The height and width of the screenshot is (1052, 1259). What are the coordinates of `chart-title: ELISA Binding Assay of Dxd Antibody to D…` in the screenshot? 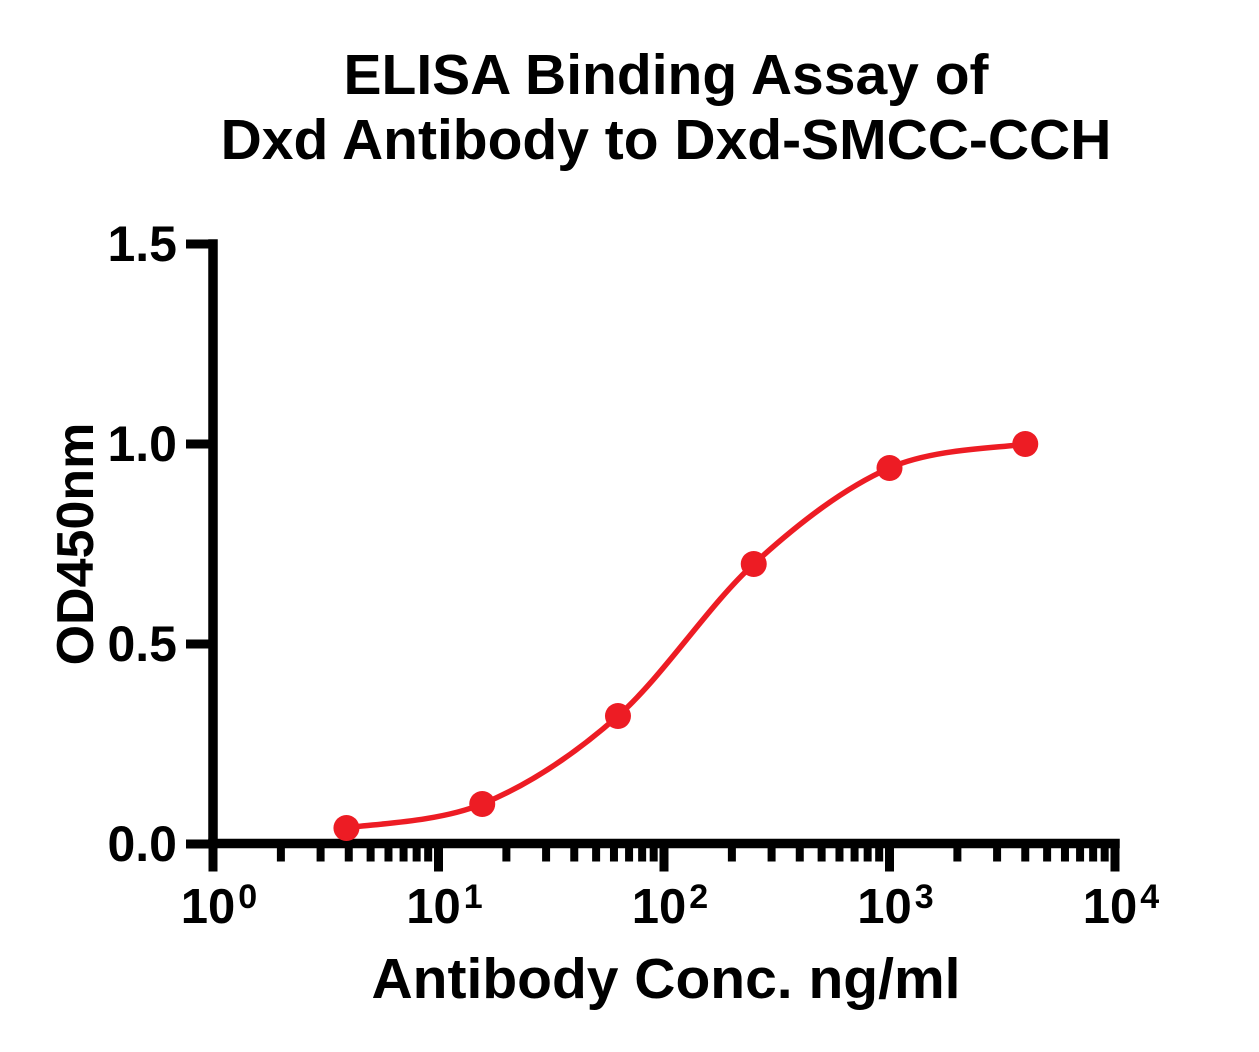 It's located at (666, 108).